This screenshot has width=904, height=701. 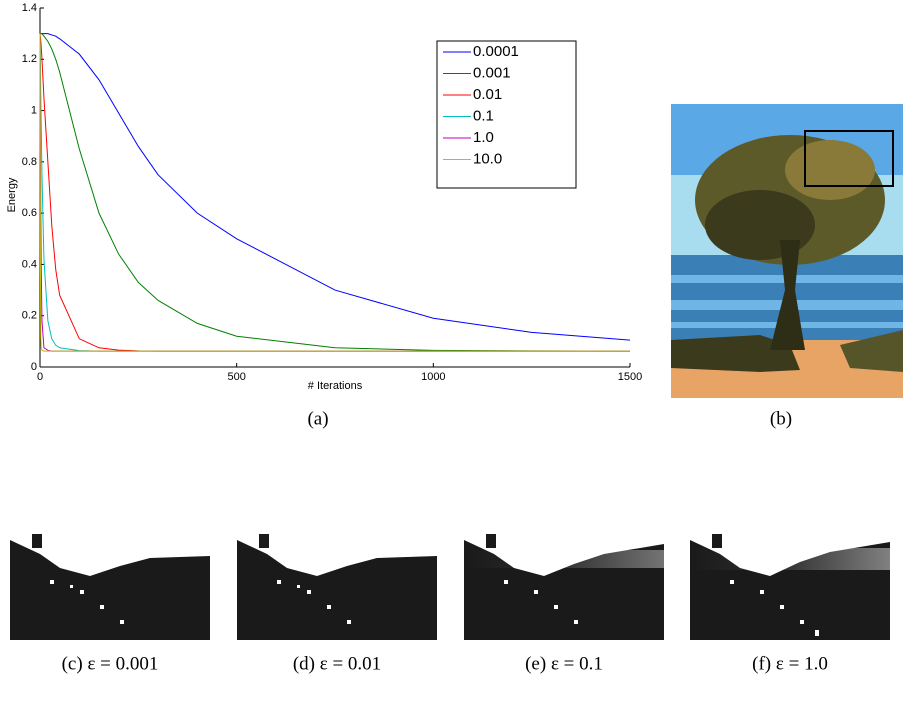 What do you see at coordinates (40, 377) in the screenshot?
I see `x-tick-label: 0` at bounding box center [40, 377].